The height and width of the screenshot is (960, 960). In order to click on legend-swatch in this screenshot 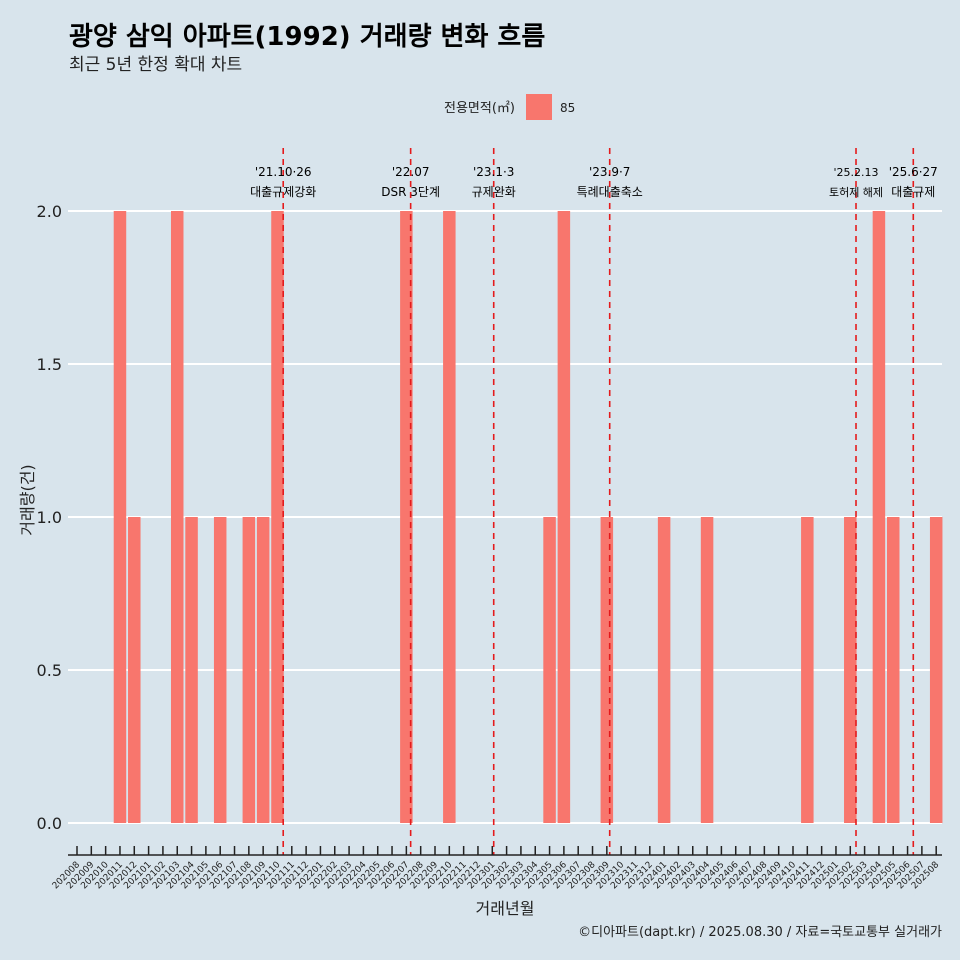, I will do `click(539, 107)`.